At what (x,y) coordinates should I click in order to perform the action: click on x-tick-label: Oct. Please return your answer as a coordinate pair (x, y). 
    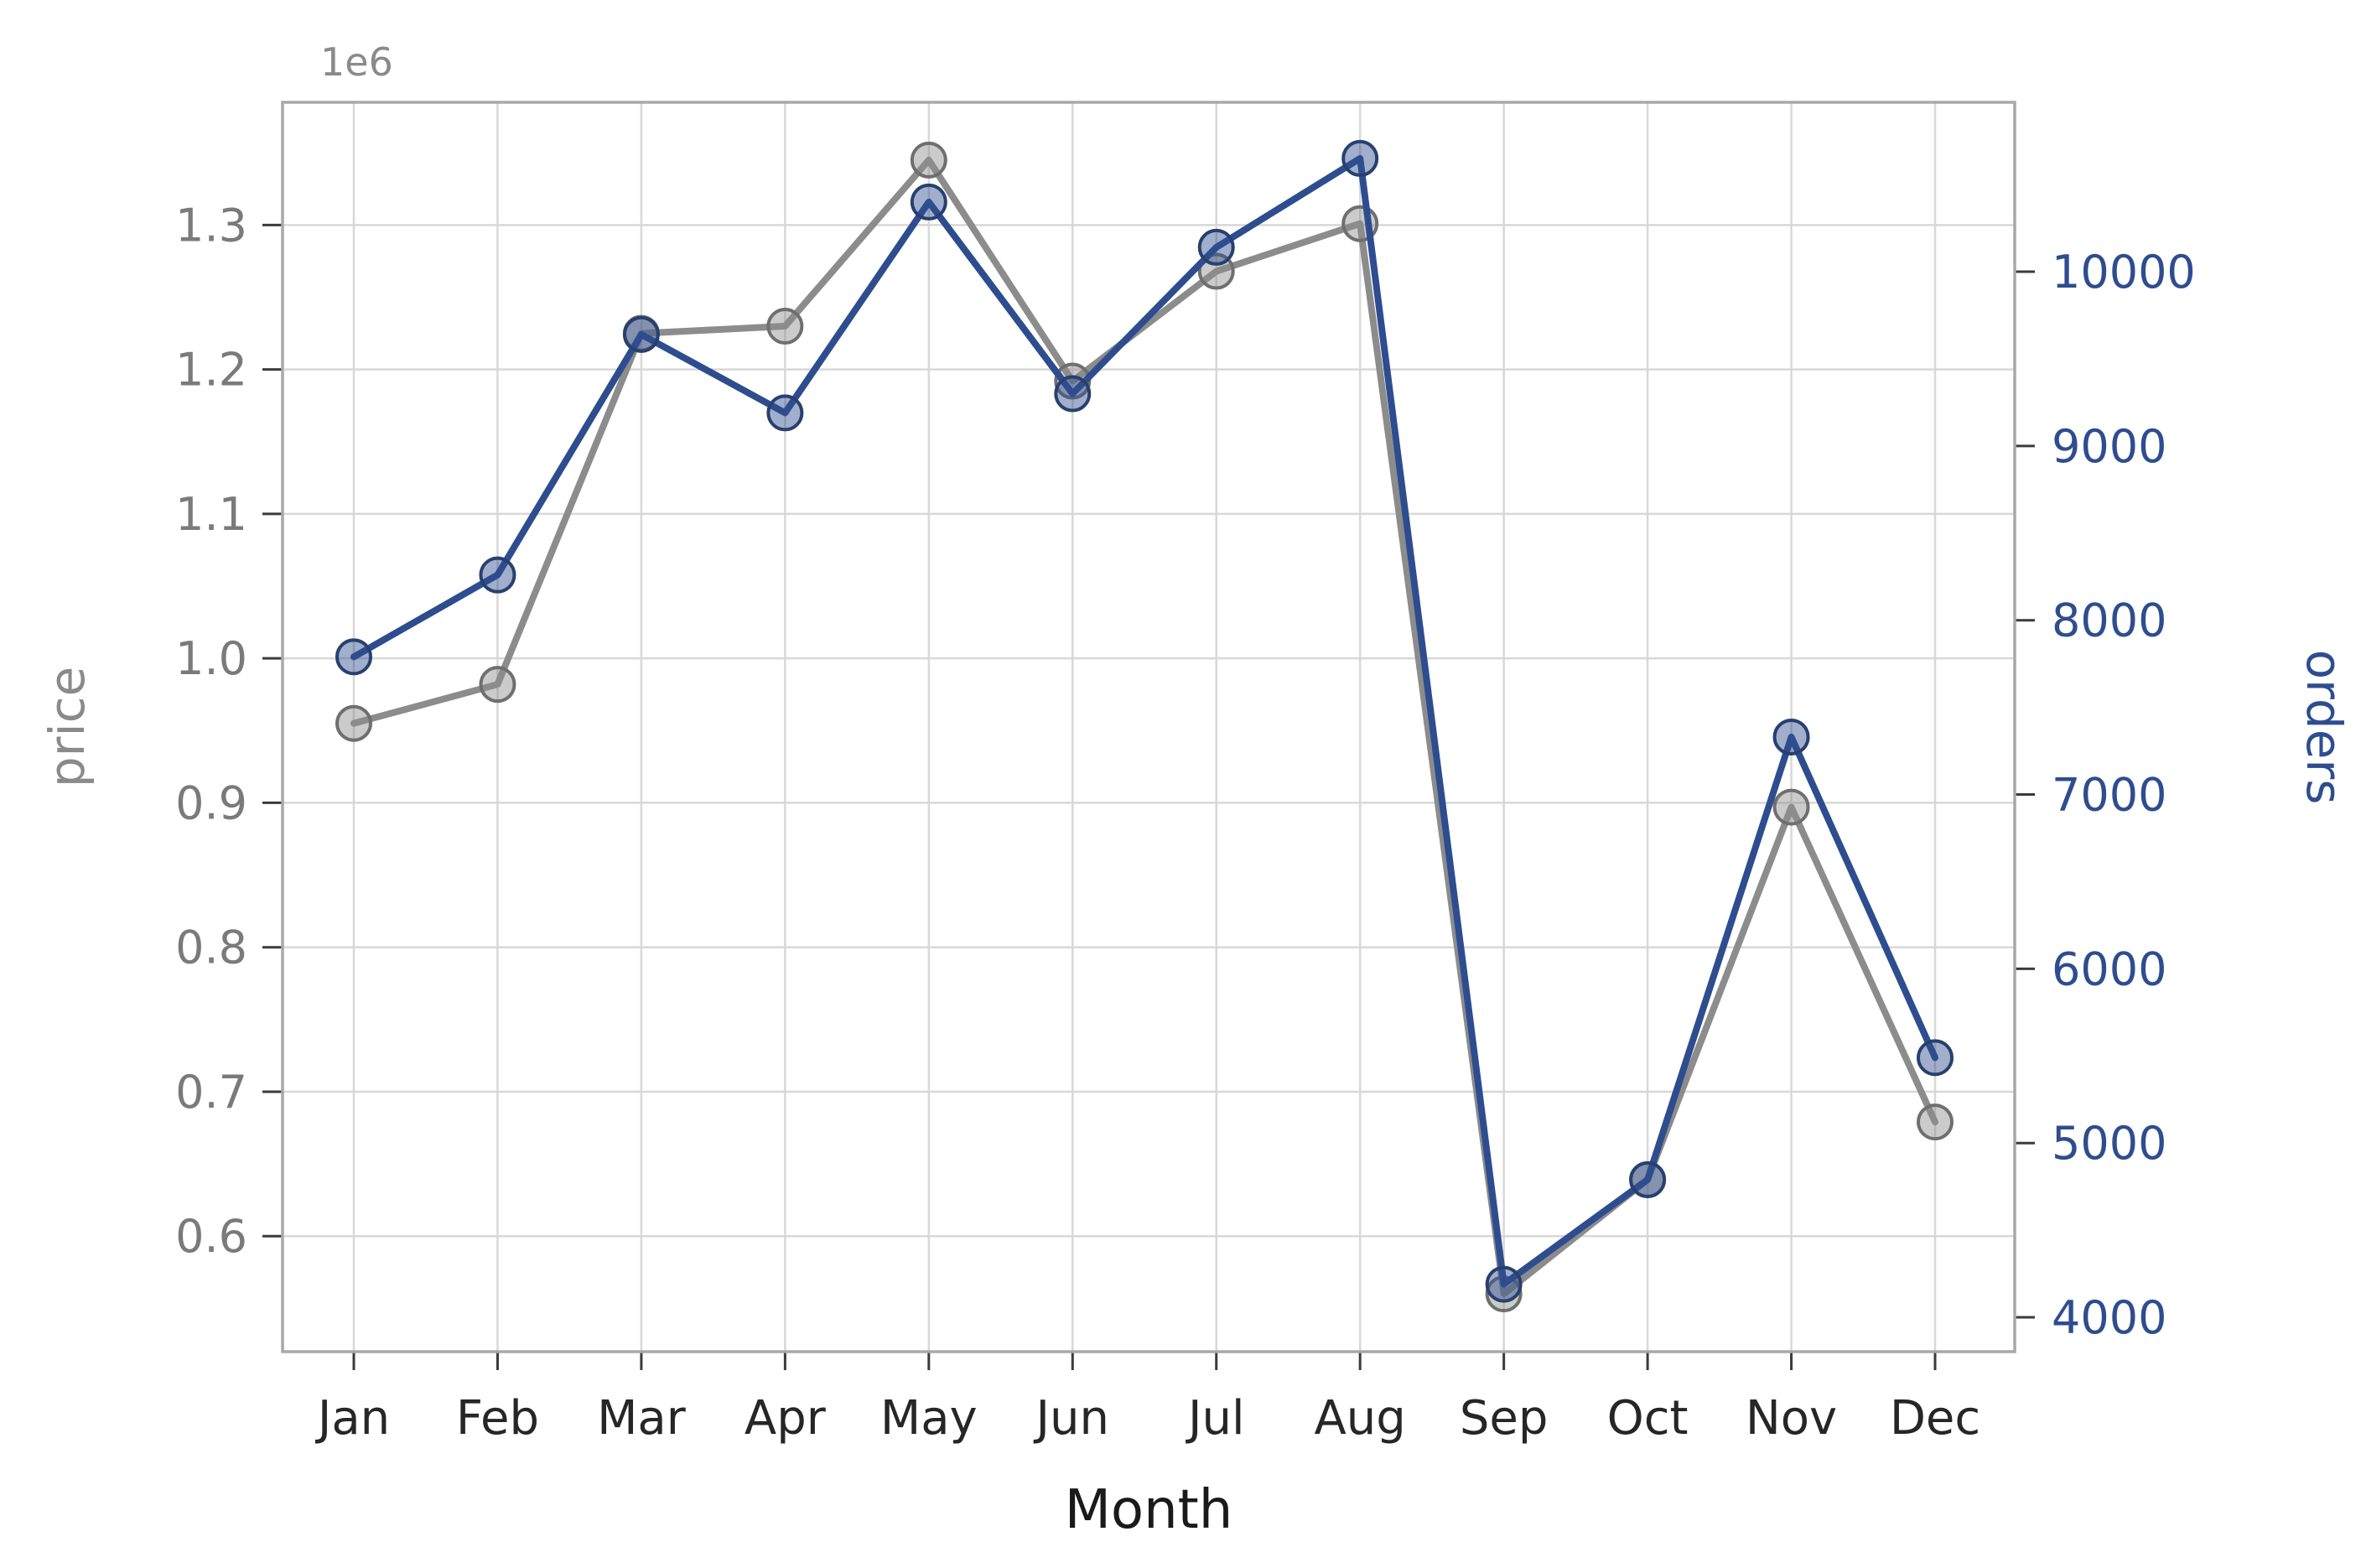
    Looking at the image, I should click on (1648, 1418).